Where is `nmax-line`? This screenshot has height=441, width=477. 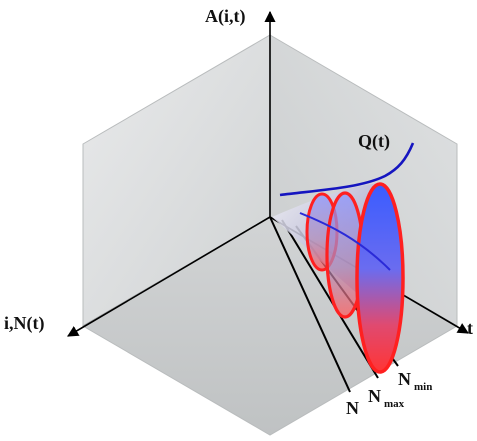
nmax-line is located at coordinates (330, 299).